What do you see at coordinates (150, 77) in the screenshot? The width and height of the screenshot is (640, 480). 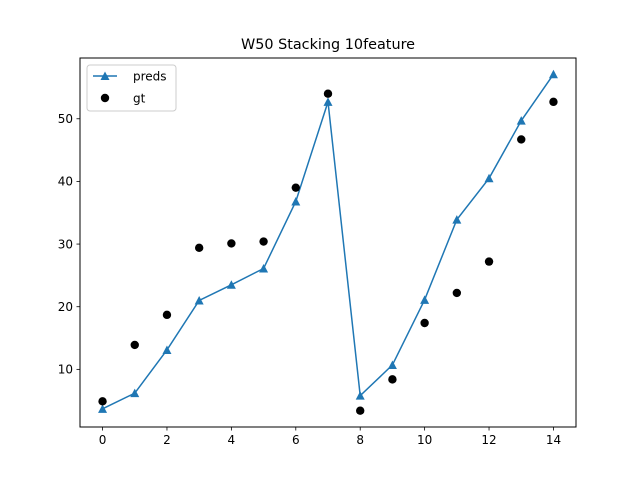 I see `legend-preds-label: preds` at bounding box center [150, 77].